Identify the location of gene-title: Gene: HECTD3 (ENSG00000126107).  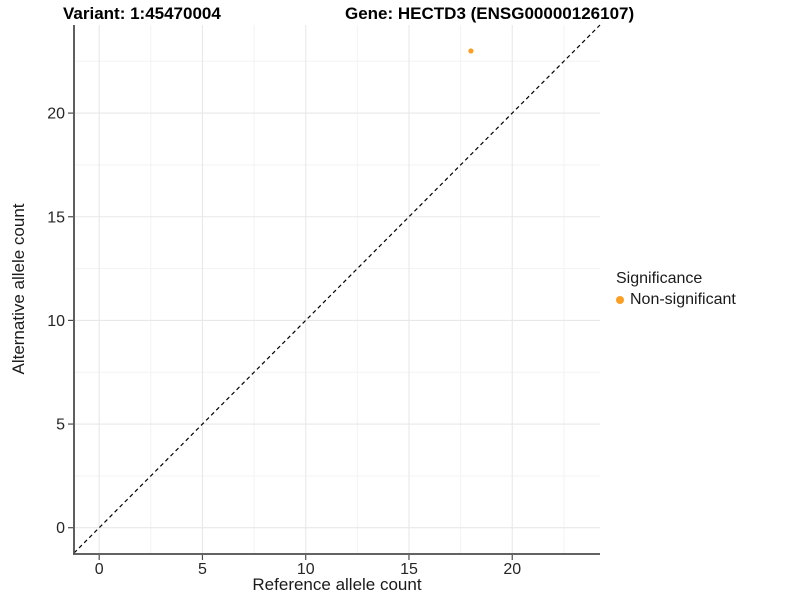
(490, 13).